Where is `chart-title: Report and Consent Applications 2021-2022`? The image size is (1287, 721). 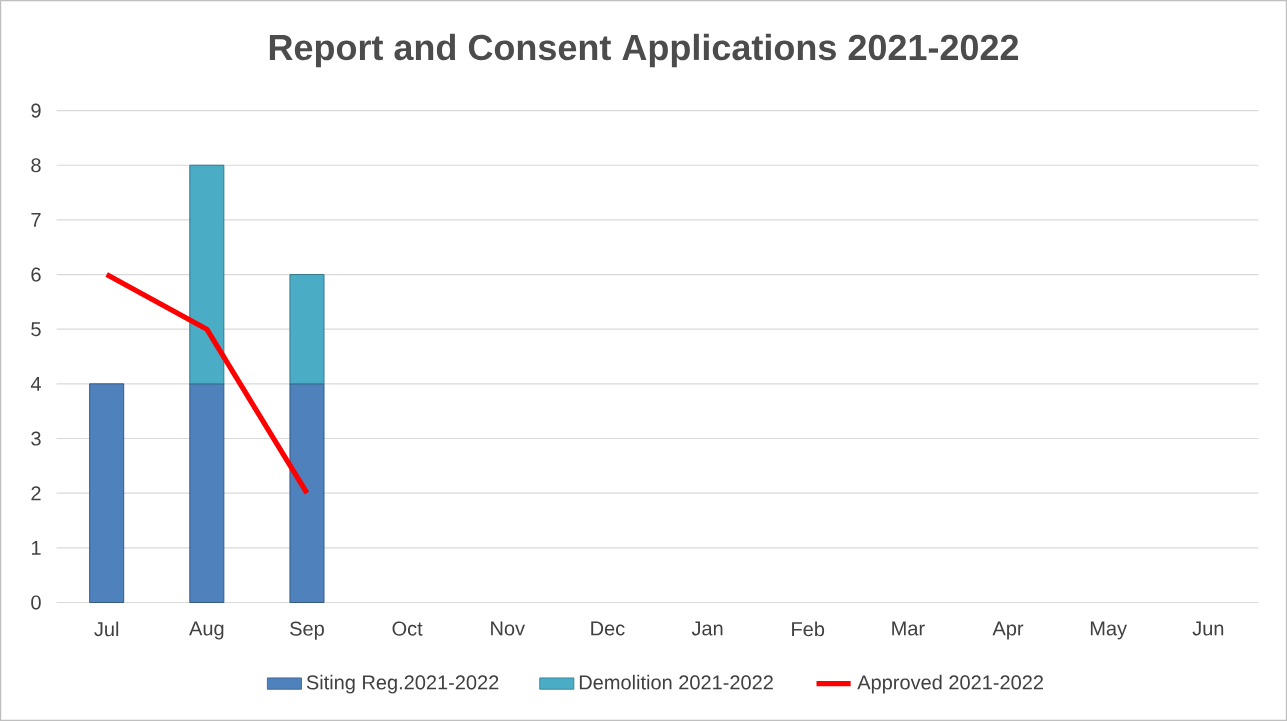
chart-title: Report and Consent Applications 2021-2022 is located at coordinates (644, 50).